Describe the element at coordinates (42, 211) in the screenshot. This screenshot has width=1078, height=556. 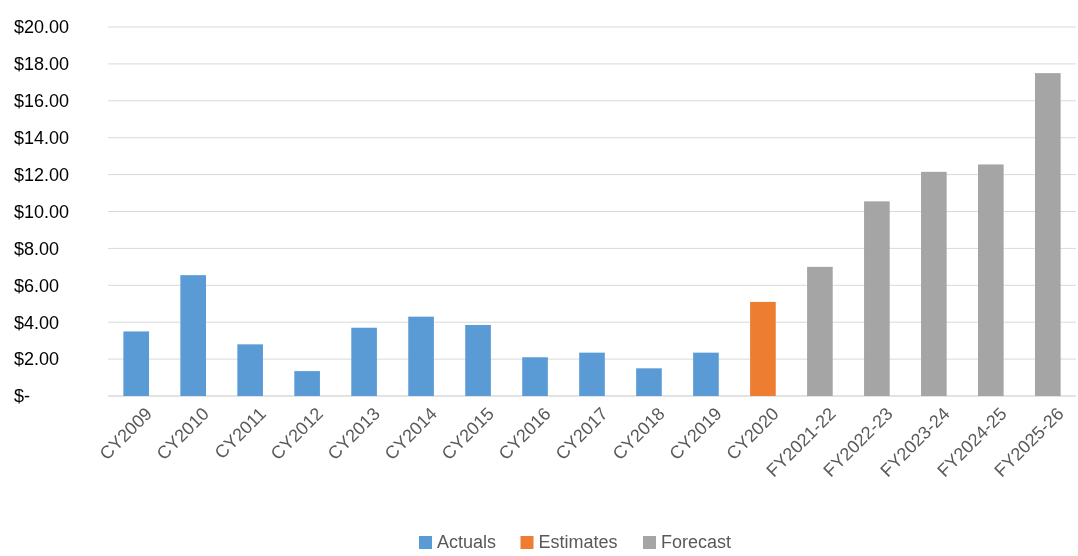
I see `y-tick-label: $10.00` at that location.